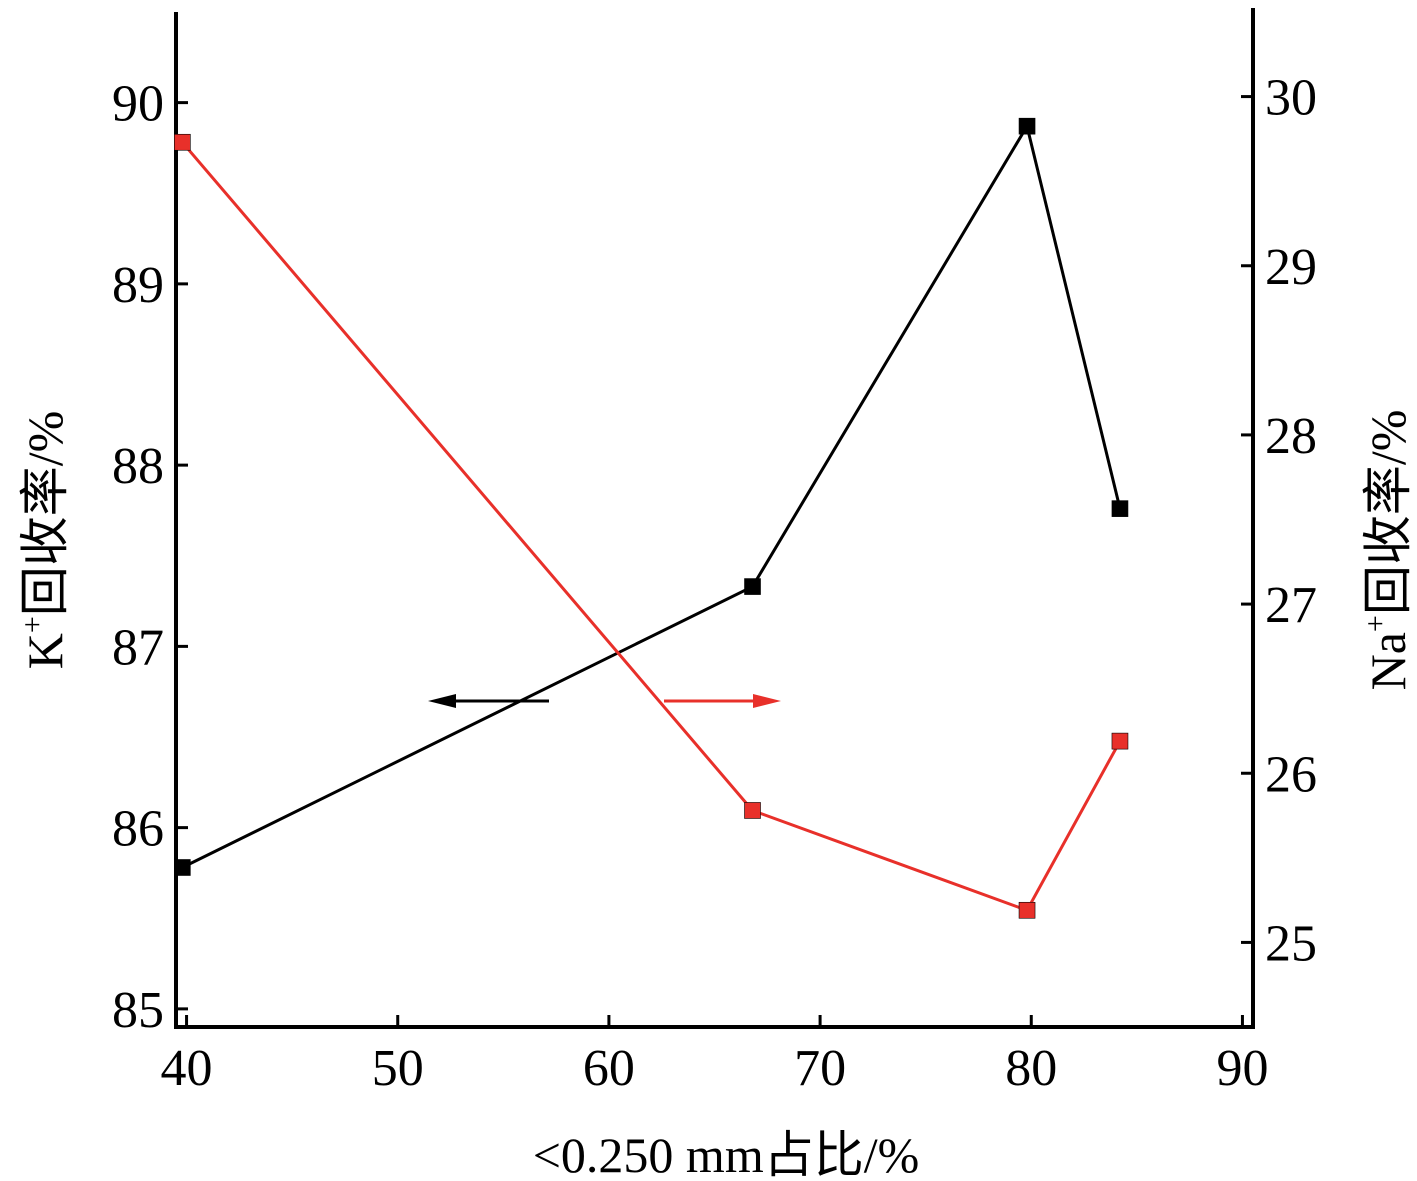 This screenshot has height=1181, width=1417. What do you see at coordinates (138, 1010) in the screenshot?
I see `left-y-tick-label-85: 85` at bounding box center [138, 1010].